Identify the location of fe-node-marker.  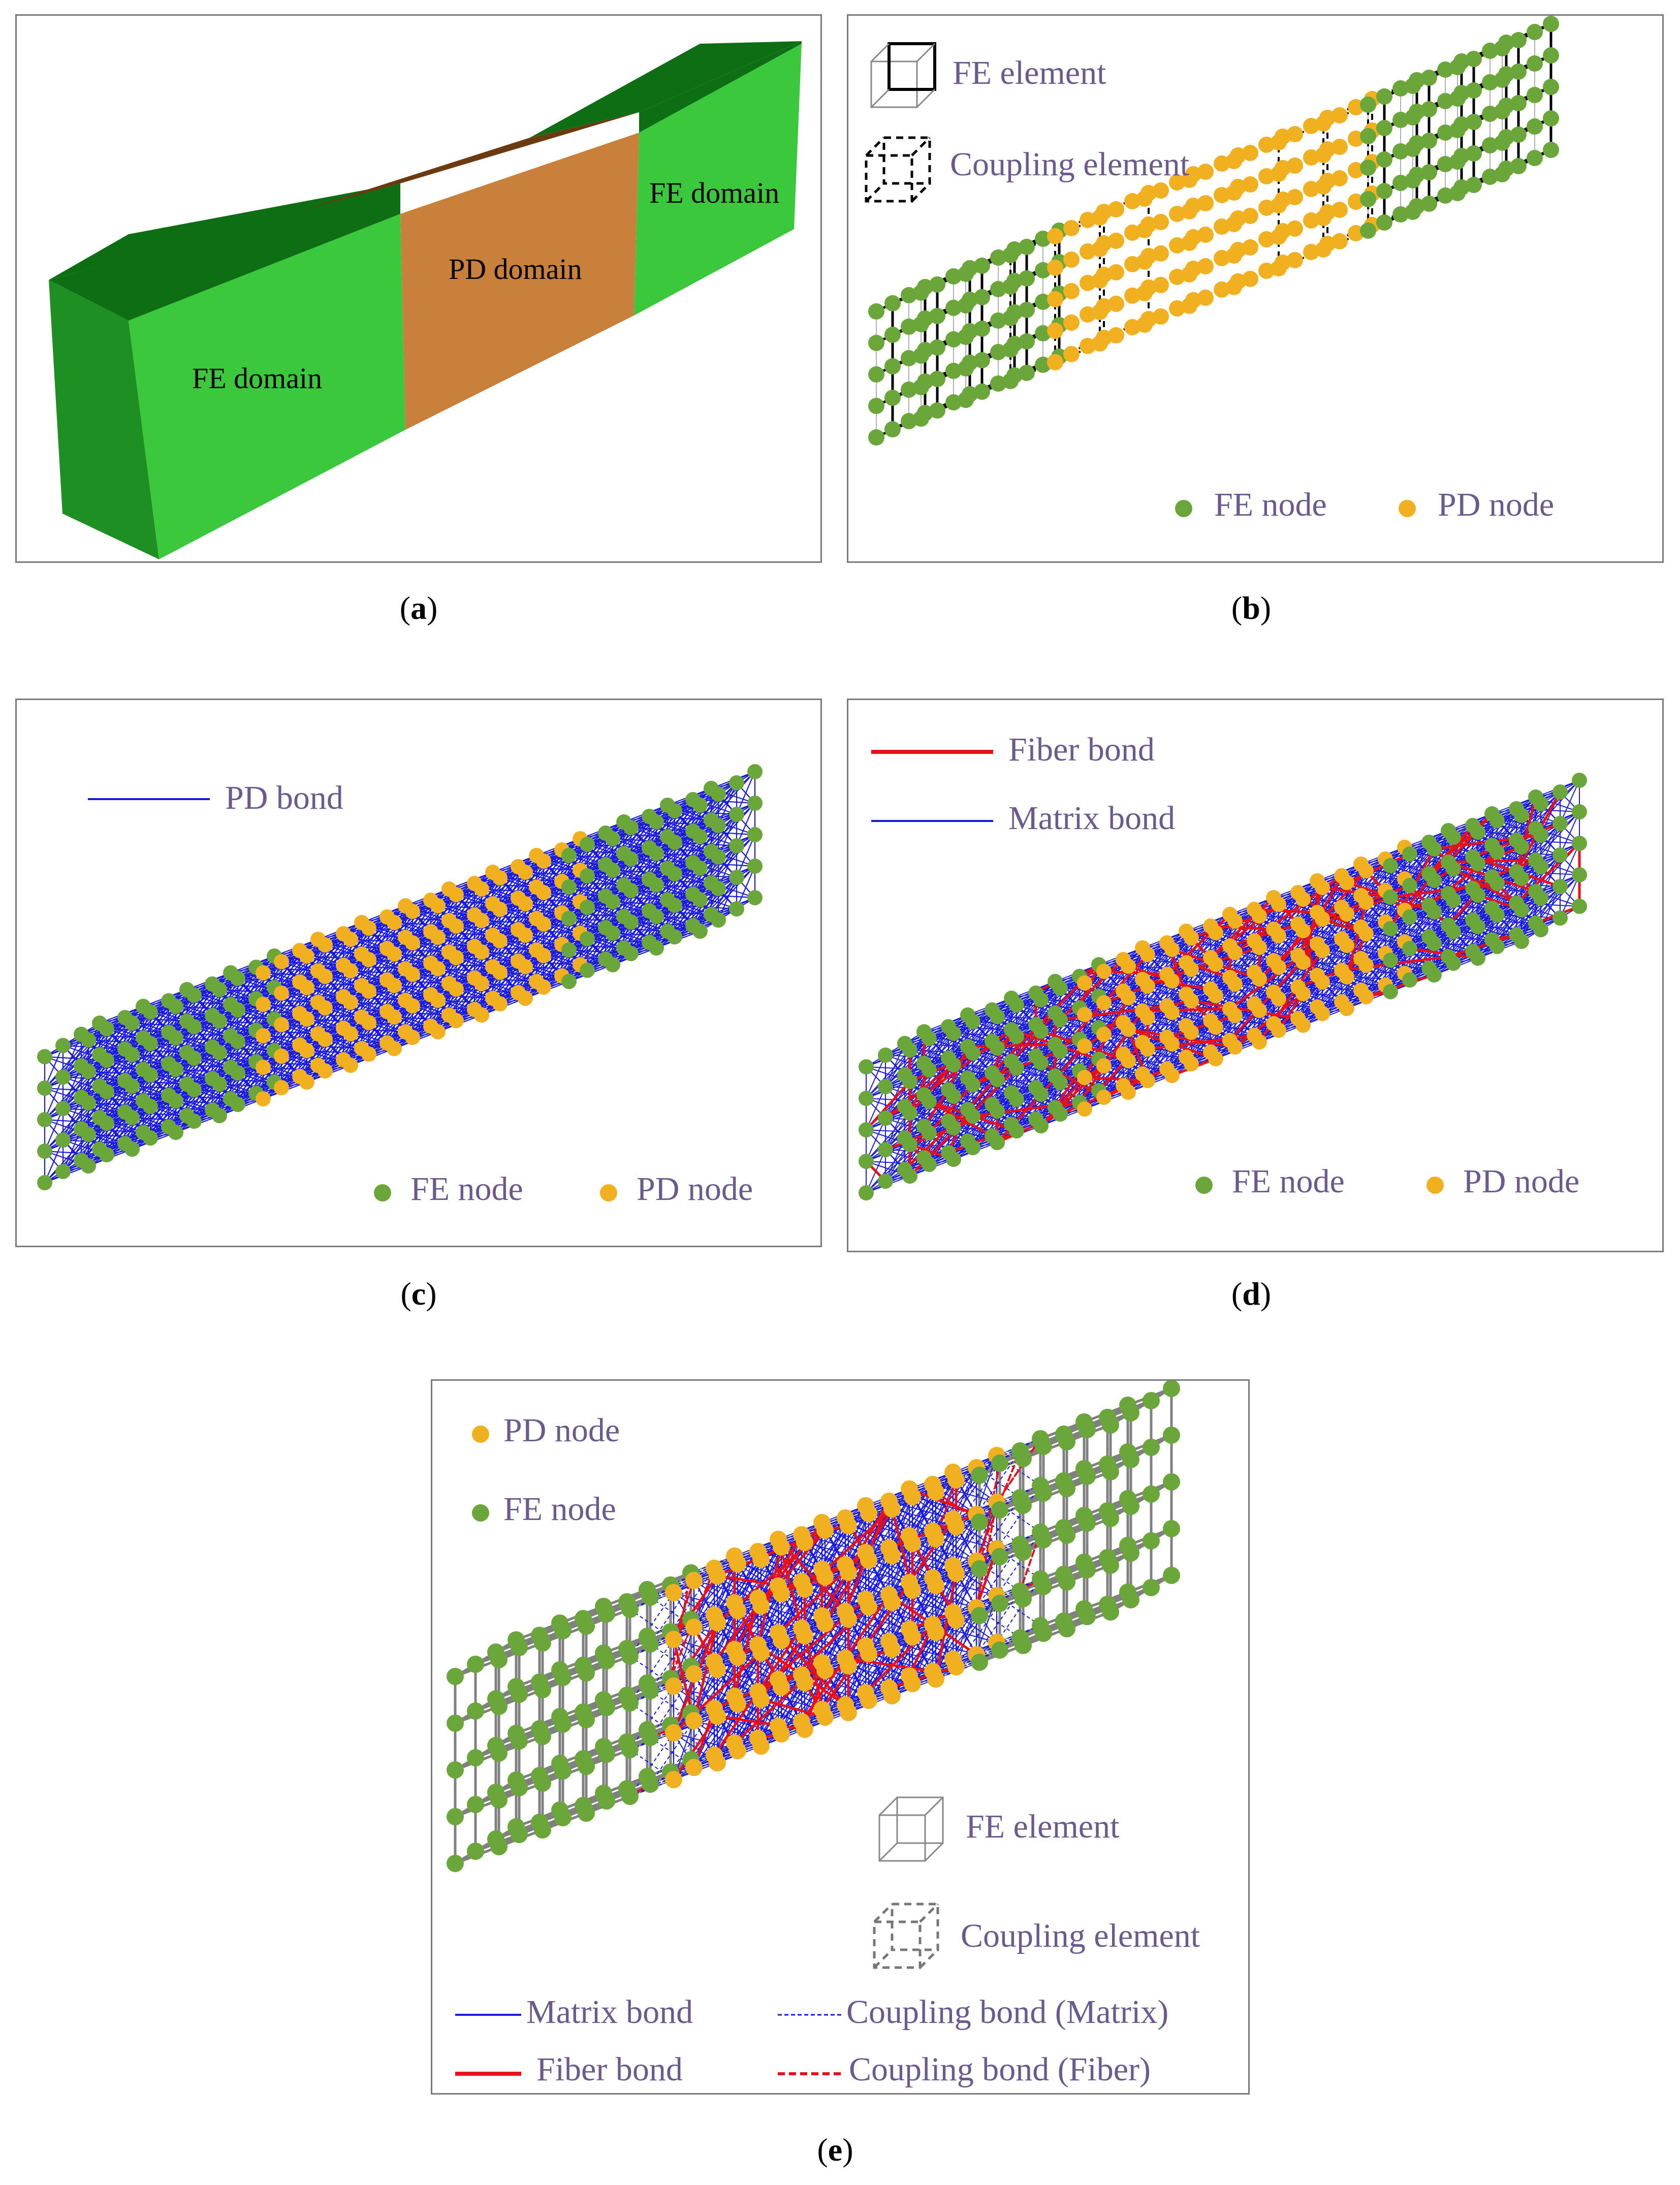
(1183, 508).